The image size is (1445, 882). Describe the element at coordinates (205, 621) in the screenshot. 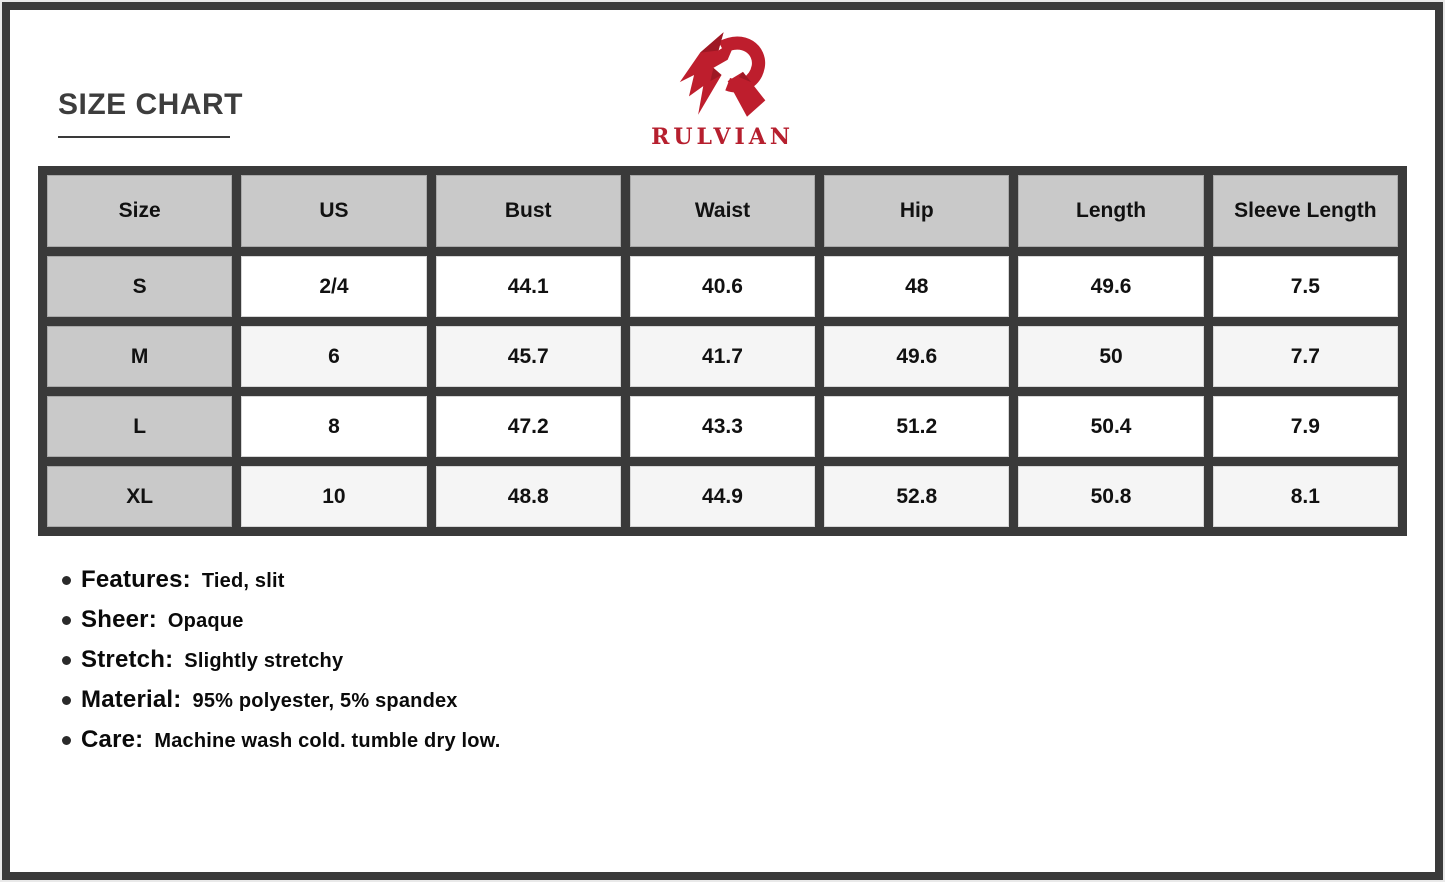

I see `detail-value: Opaque` at that location.